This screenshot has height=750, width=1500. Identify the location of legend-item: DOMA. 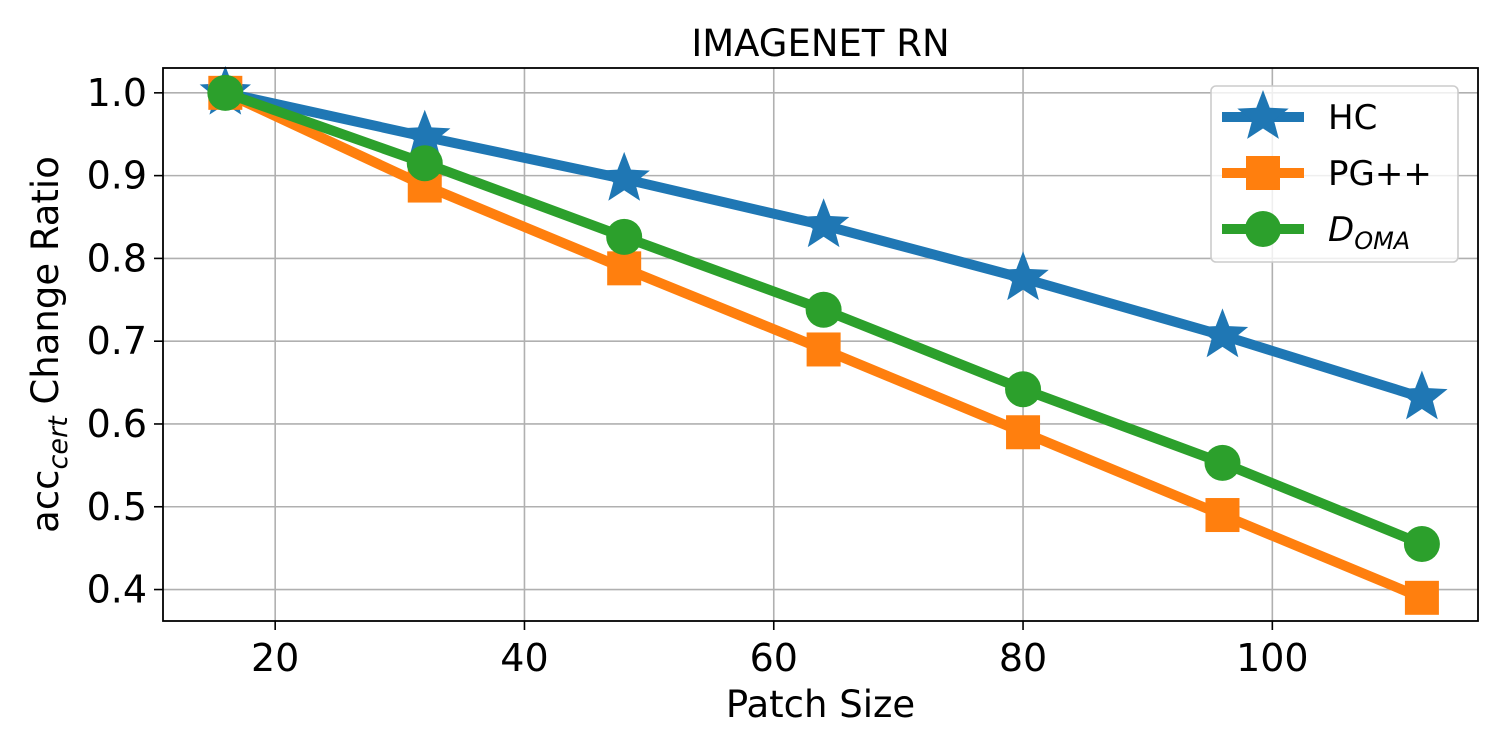
(1316, 232).